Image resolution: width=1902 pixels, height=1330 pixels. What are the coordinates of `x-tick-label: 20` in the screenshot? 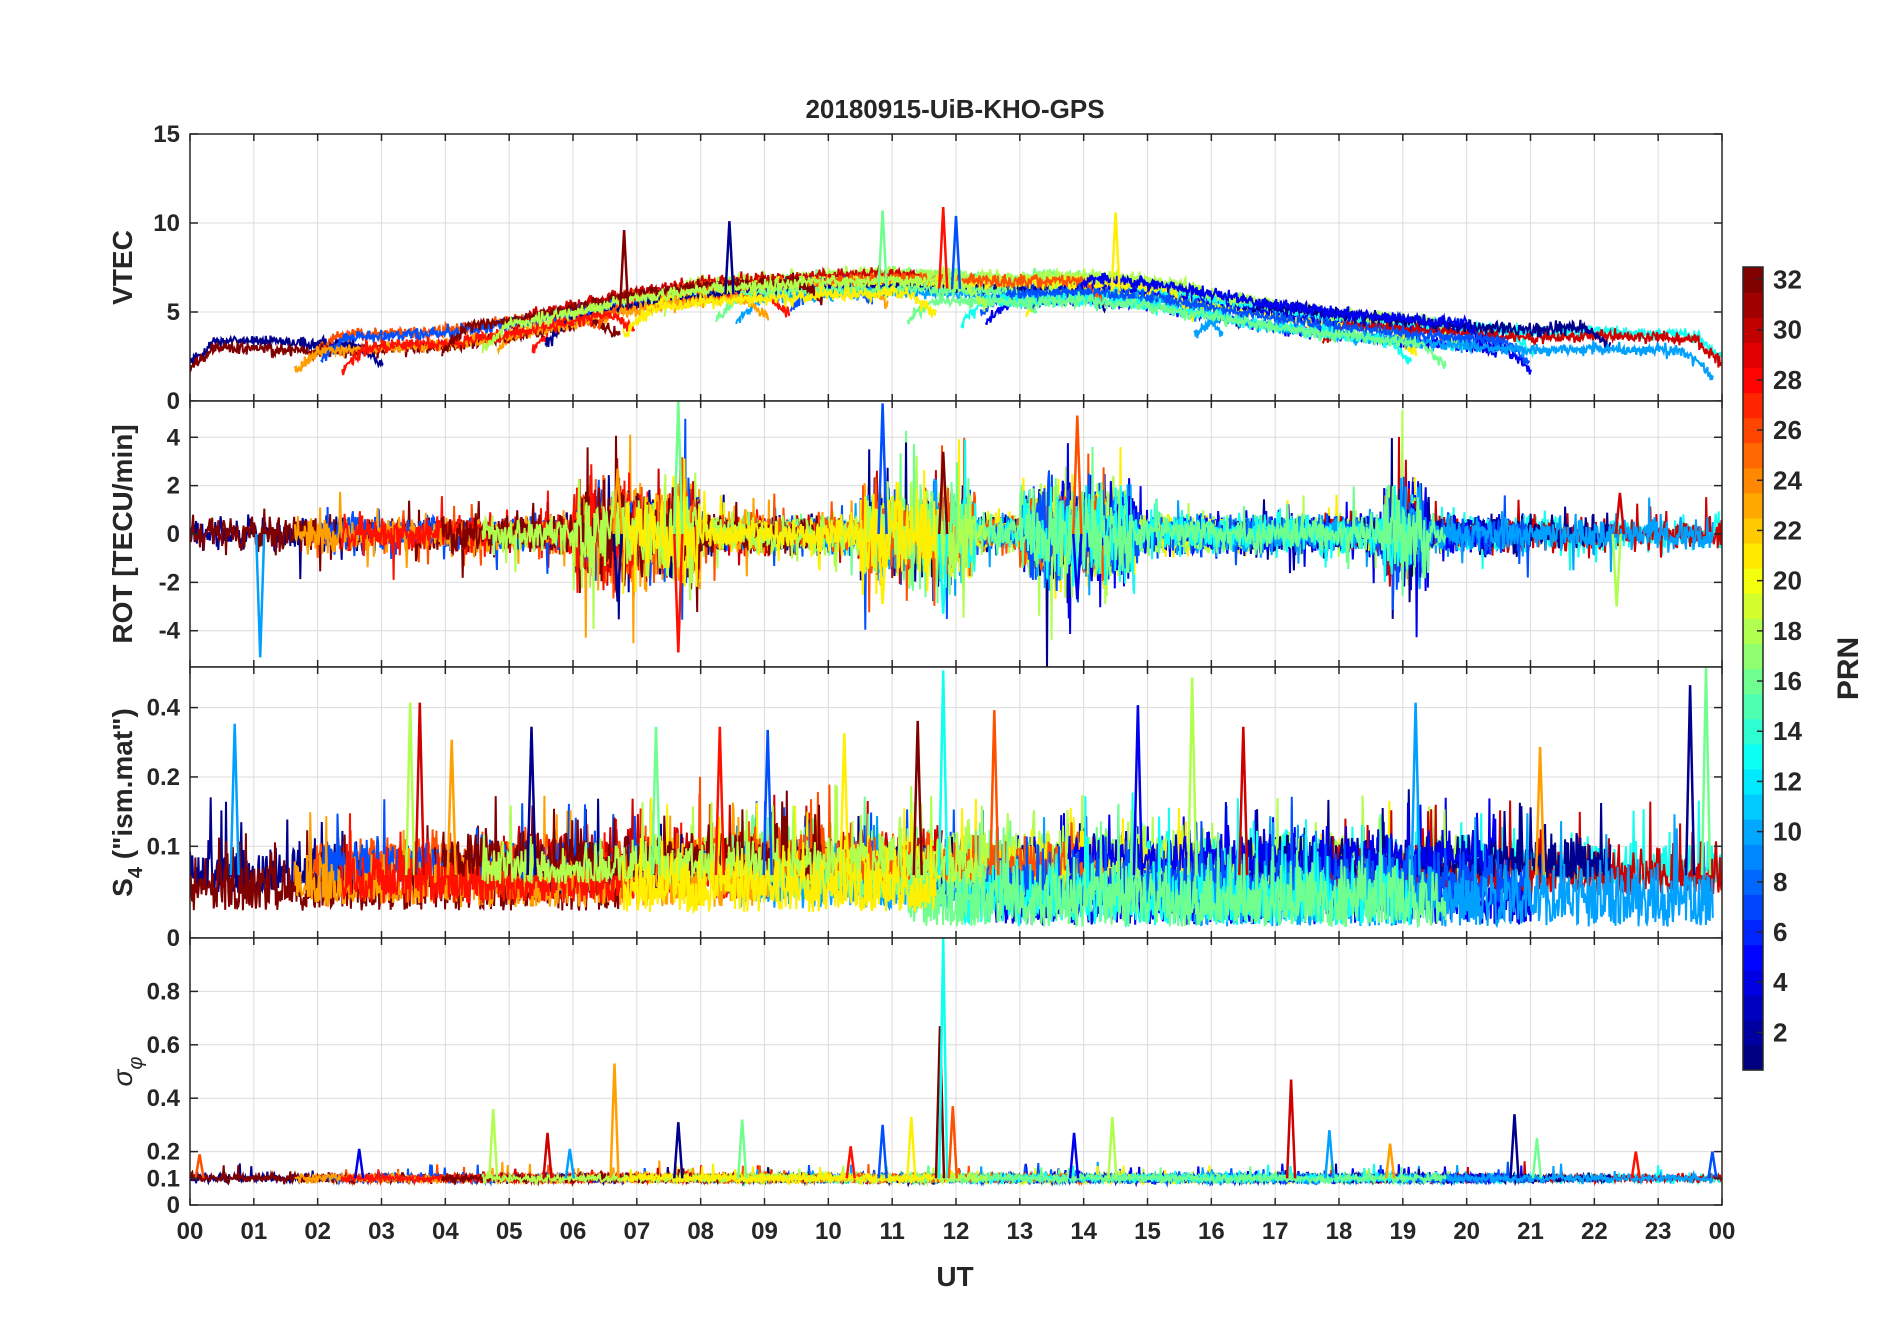 It's located at (1466, 1231).